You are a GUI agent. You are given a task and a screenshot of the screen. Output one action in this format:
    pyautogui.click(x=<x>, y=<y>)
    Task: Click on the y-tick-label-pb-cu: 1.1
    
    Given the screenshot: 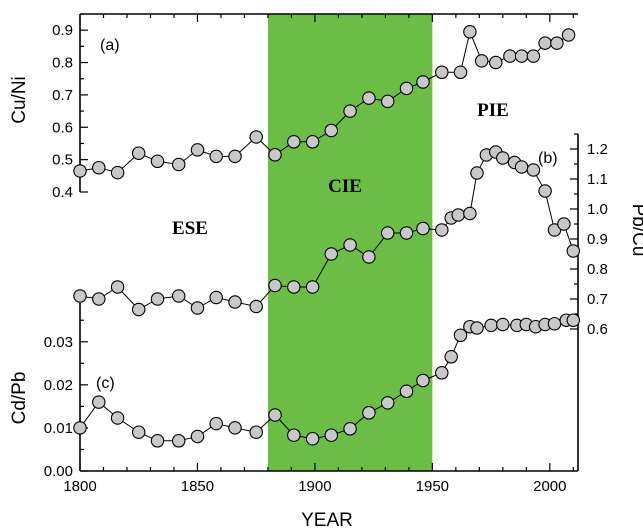 What is the action you would take?
    pyautogui.click(x=597, y=179)
    